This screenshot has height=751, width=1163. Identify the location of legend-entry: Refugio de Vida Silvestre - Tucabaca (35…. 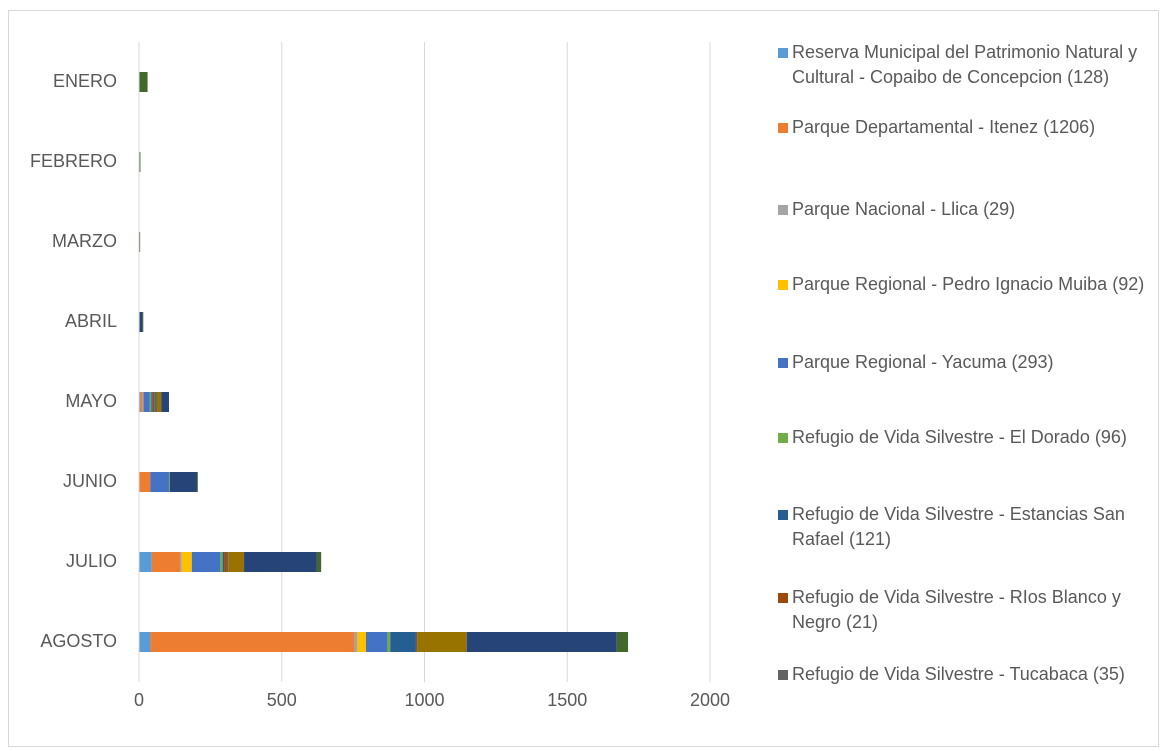
(970, 674).